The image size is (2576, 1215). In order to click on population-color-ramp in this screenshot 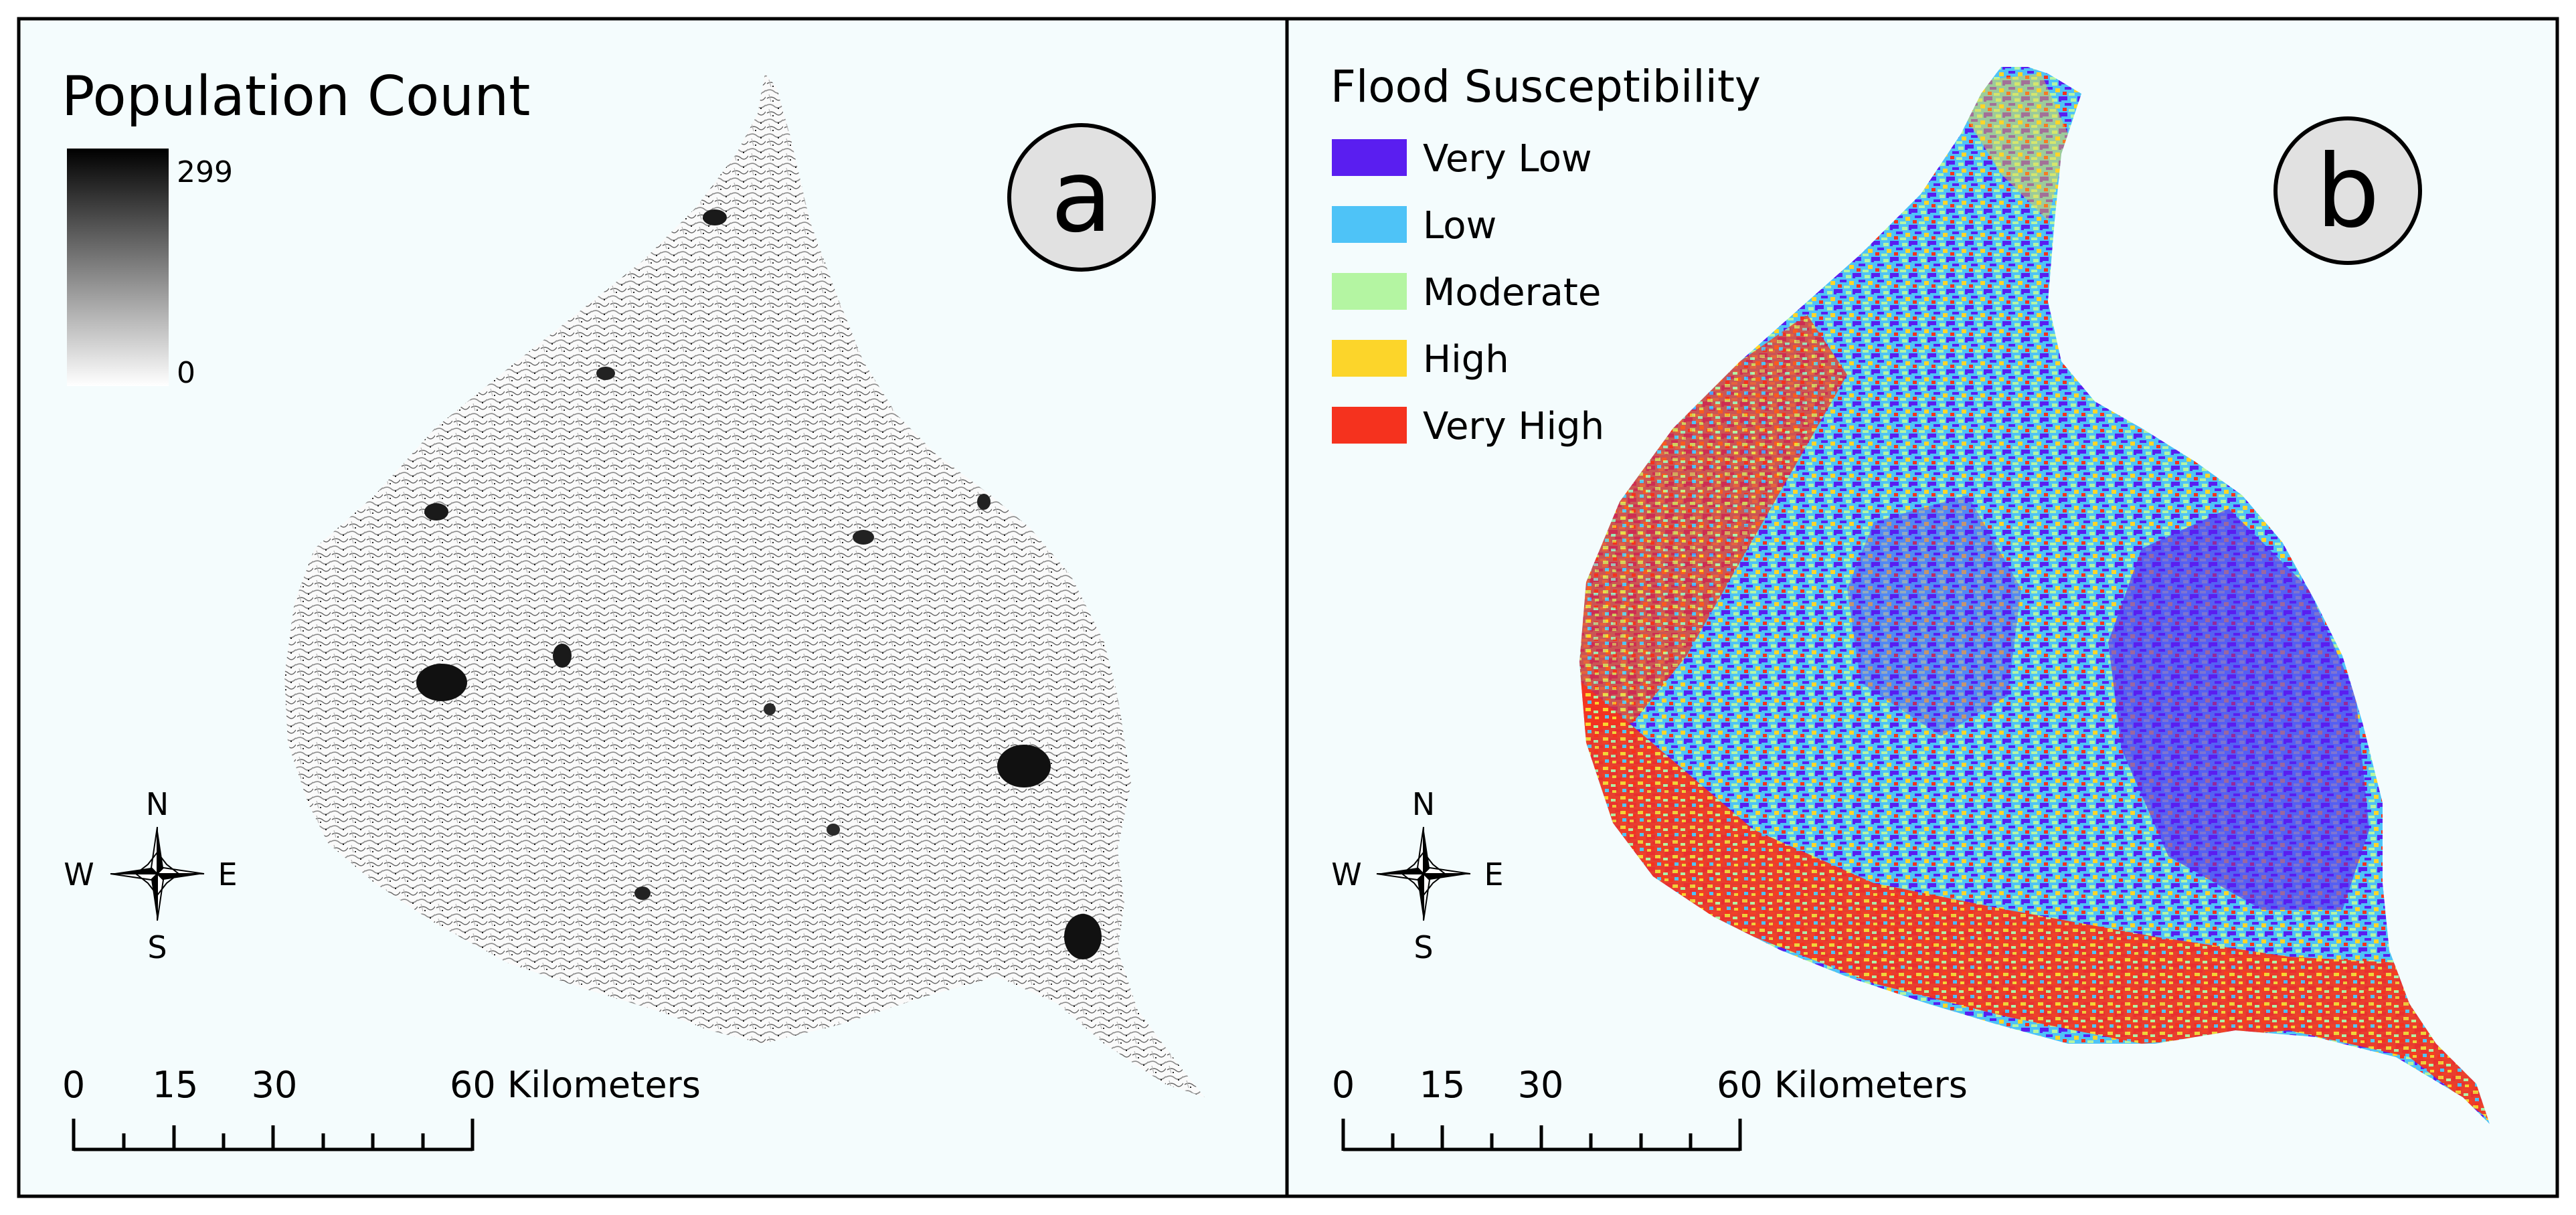, I will do `click(118, 267)`.